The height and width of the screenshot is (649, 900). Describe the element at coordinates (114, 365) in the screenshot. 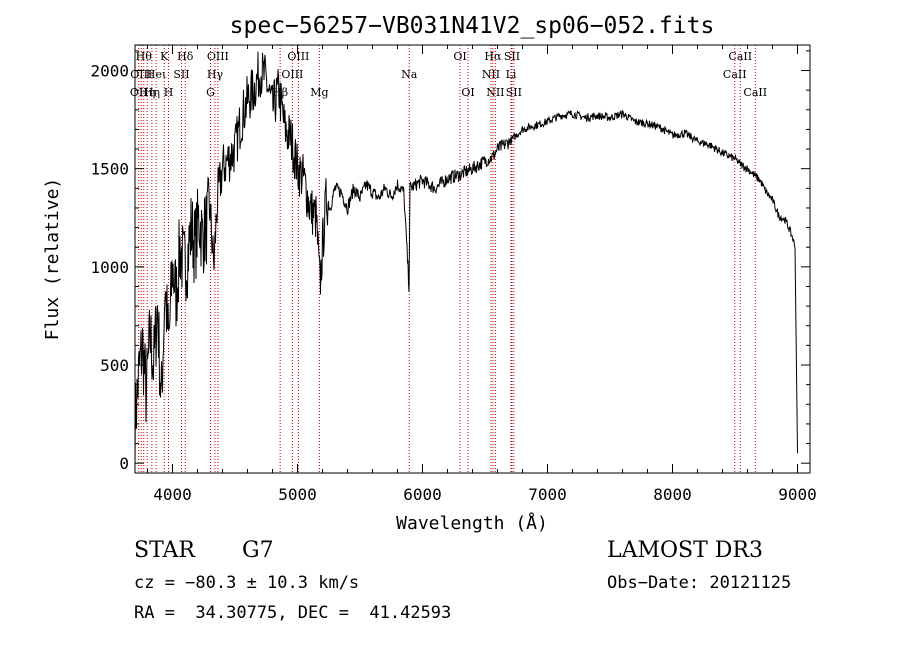

I see `y-tick-label-1: 500` at that location.